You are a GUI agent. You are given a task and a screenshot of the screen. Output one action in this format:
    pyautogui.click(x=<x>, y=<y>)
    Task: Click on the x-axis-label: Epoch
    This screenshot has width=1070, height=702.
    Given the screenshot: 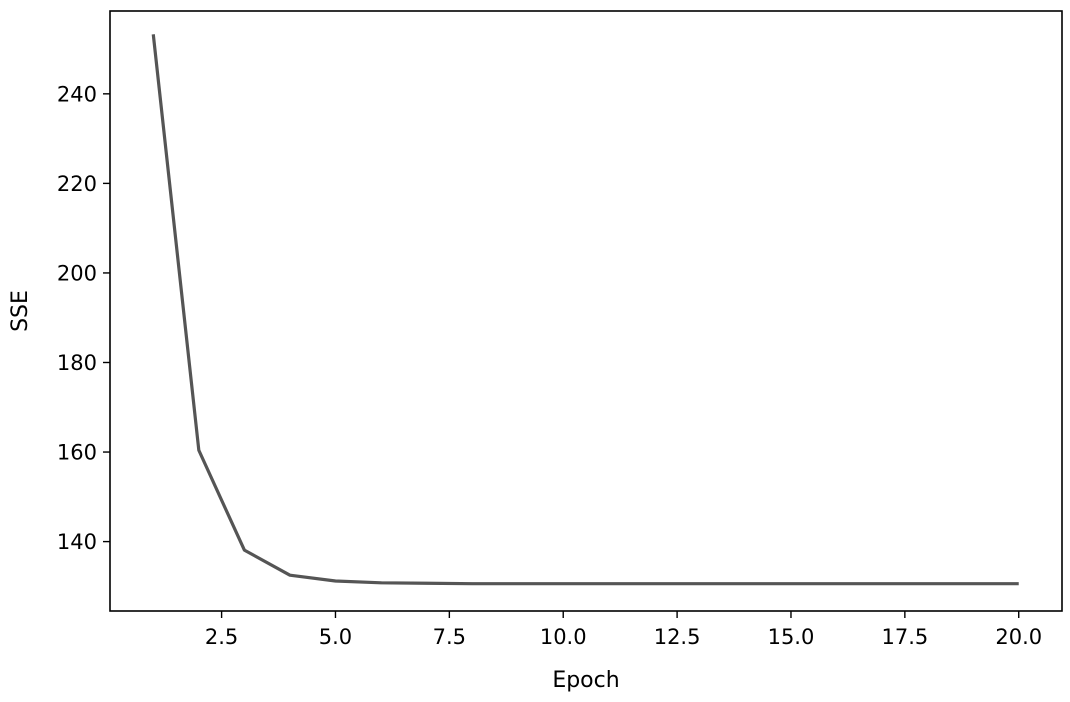 What is the action you would take?
    pyautogui.click(x=585, y=680)
    